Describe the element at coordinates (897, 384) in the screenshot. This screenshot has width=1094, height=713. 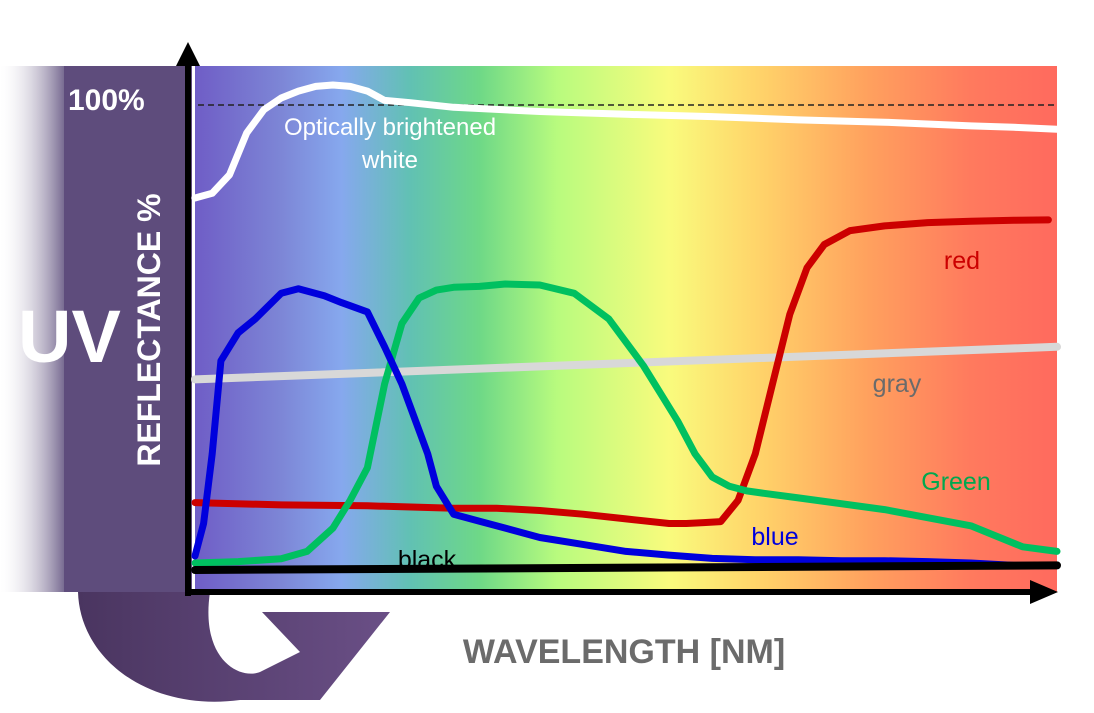
I see `series-label-gray: gray` at that location.